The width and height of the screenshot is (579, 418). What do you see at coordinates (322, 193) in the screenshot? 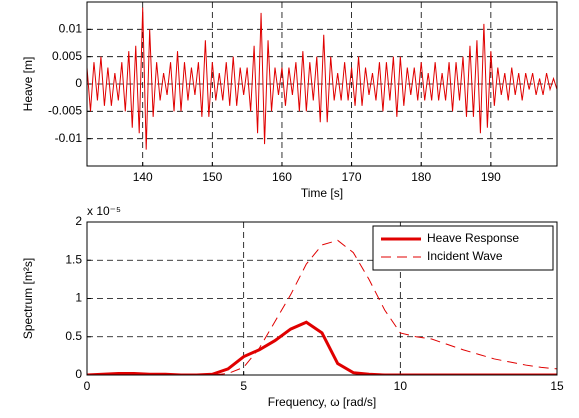
I see `x-axis-label: Time [s]` at bounding box center [322, 193].